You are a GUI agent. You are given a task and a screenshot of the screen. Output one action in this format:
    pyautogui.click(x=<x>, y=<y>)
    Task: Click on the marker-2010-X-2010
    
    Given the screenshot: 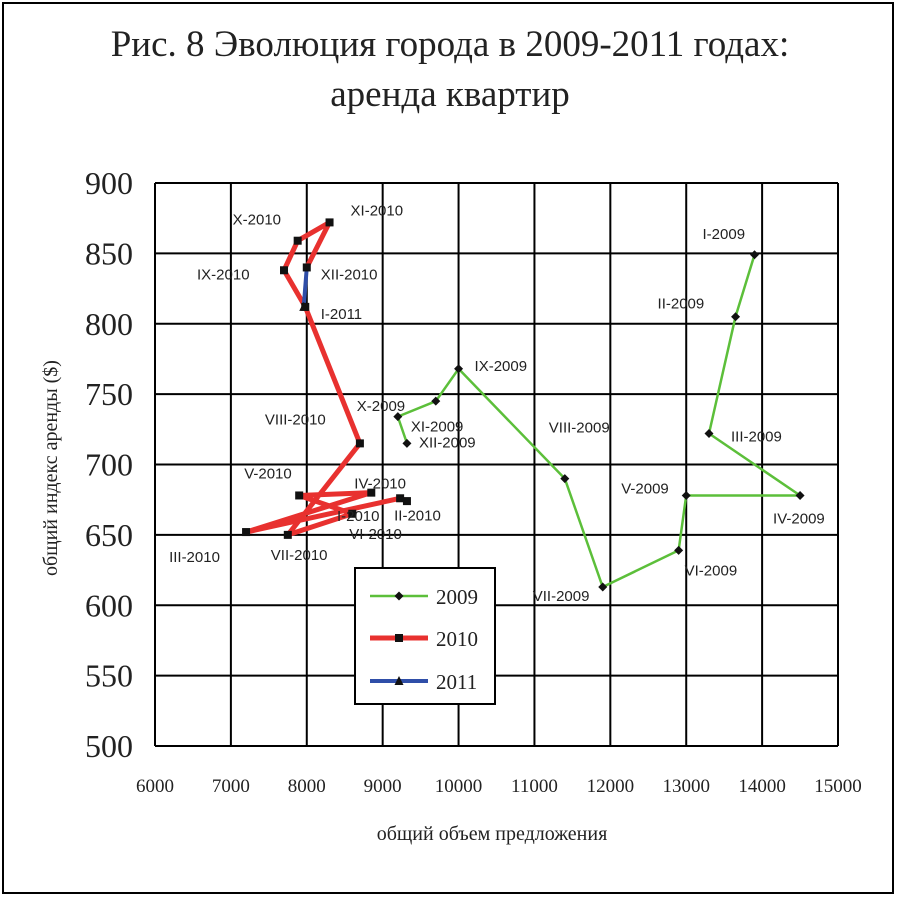 What is the action you would take?
    pyautogui.click(x=297, y=240)
    